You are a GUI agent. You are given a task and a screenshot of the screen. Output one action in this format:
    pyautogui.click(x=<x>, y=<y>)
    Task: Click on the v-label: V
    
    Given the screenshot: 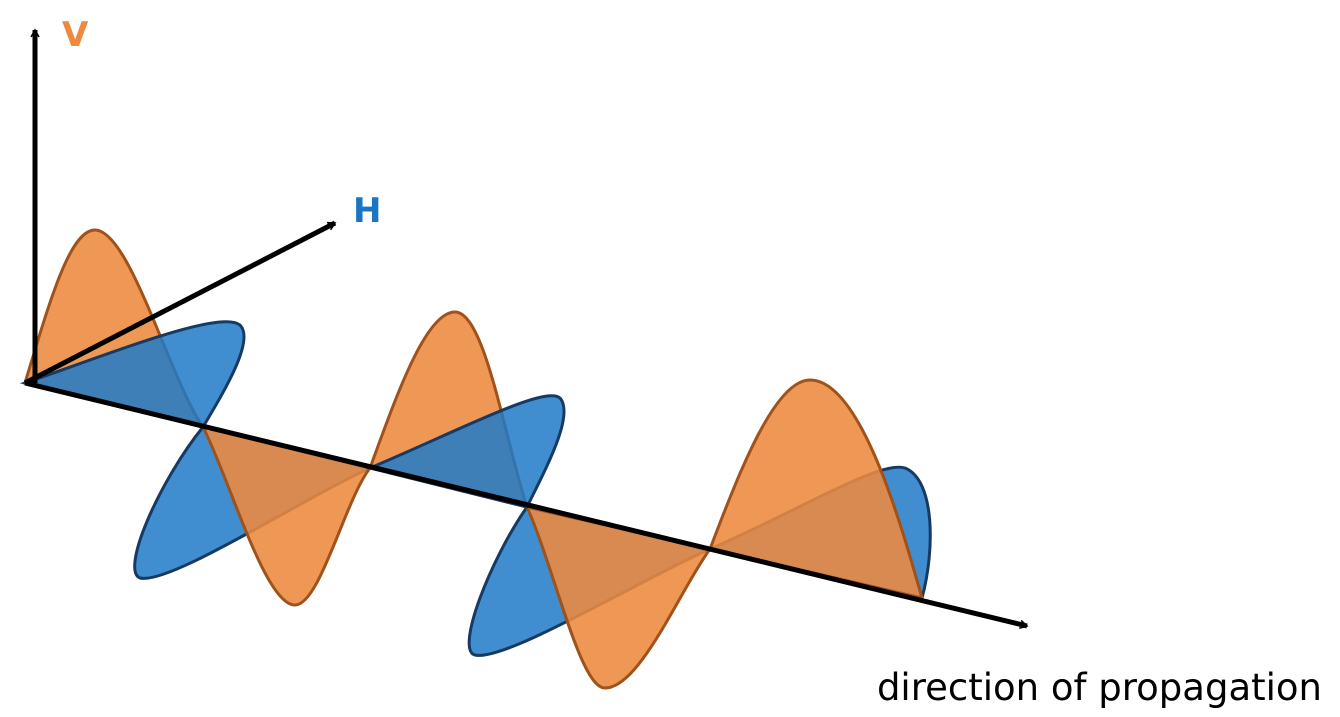 What is the action you would take?
    pyautogui.click(x=75, y=35)
    